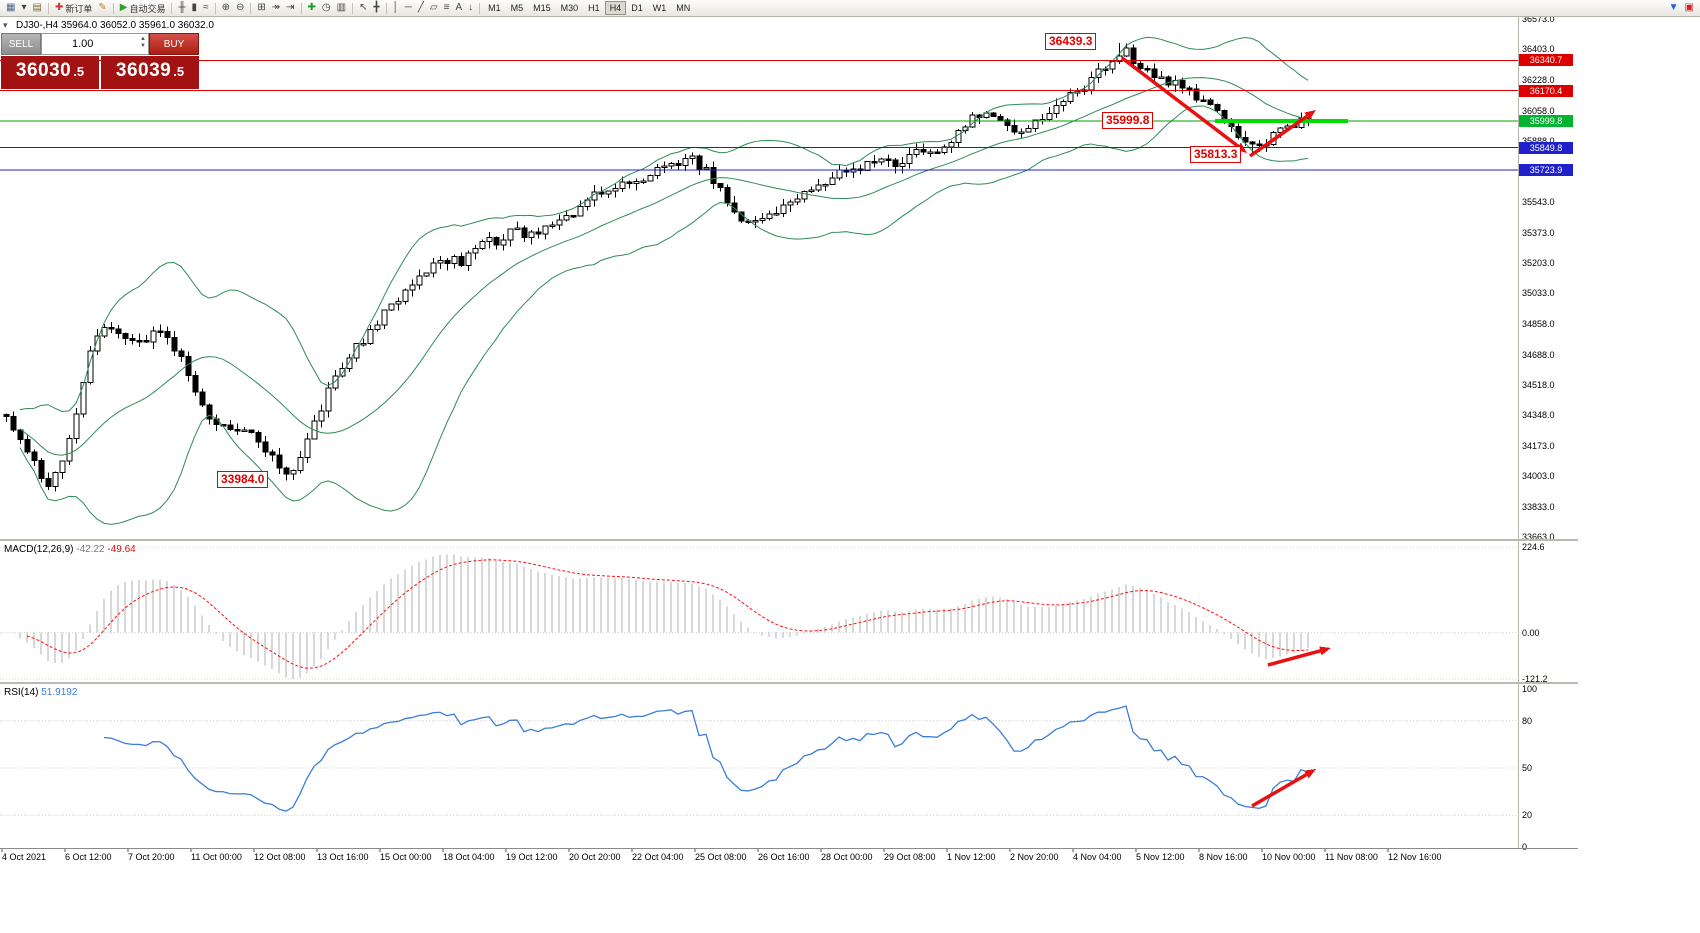 The width and height of the screenshot is (1700, 933). What do you see at coordinates (1538, 354) in the screenshot?
I see `price-axis-label: 34688.0` at bounding box center [1538, 354].